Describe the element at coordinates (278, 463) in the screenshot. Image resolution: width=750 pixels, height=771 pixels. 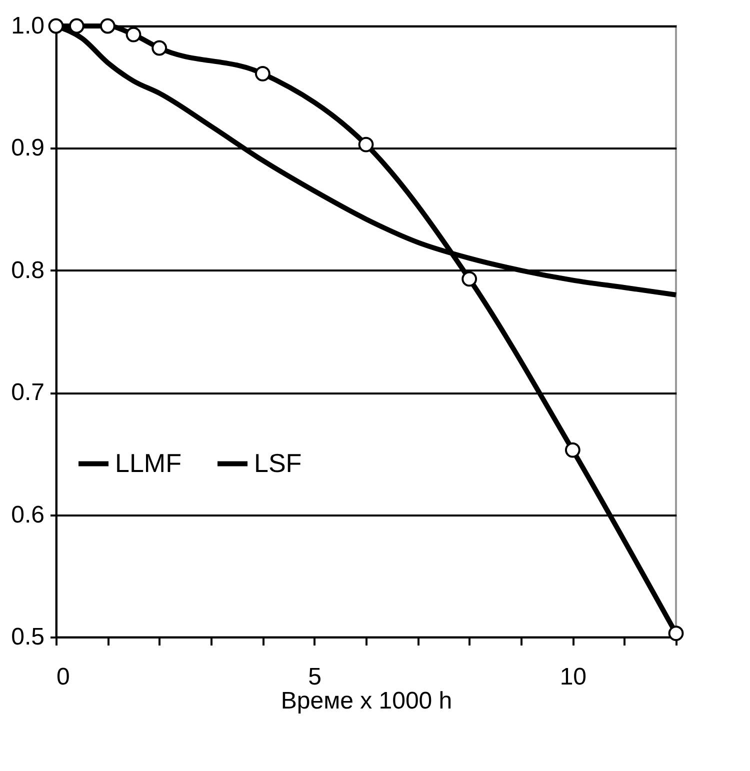
I see `legend-label: LSF` at that location.